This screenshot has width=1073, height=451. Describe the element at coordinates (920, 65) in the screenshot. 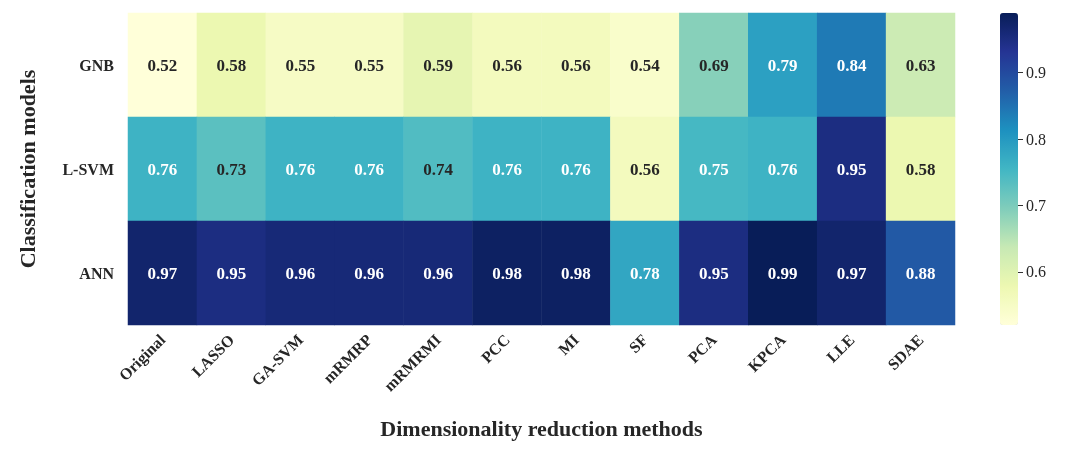

I see `data-label: 0.63` at that location.